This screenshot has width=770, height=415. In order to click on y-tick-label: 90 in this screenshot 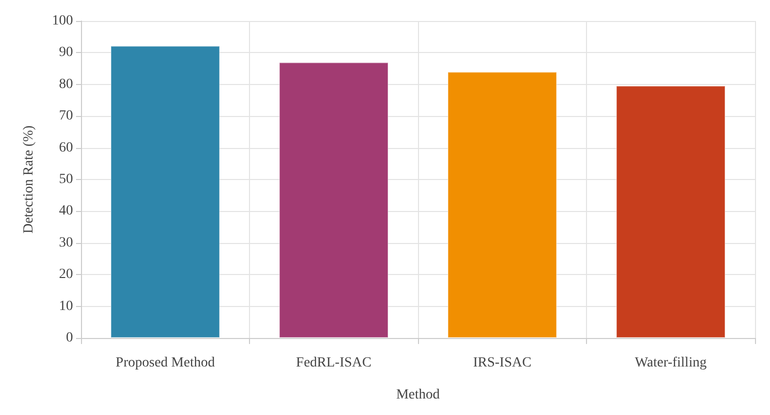, I will do `click(66, 52)`.